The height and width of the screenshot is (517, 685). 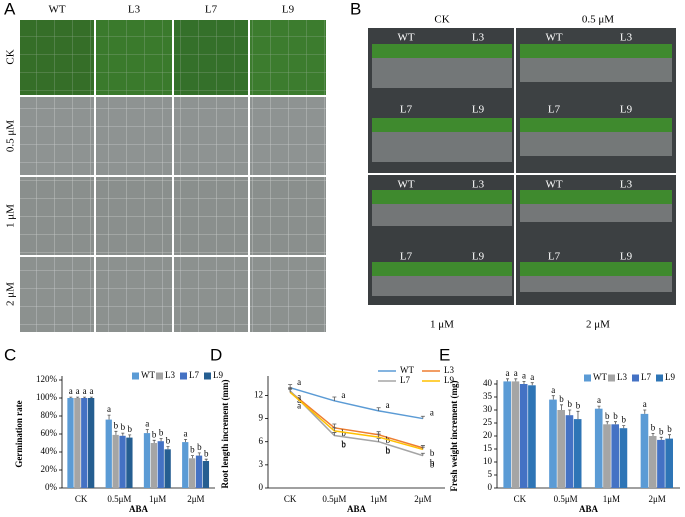 What do you see at coordinates (261, 441) in the screenshot?
I see `y-tick-label: 6` at bounding box center [261, 441].